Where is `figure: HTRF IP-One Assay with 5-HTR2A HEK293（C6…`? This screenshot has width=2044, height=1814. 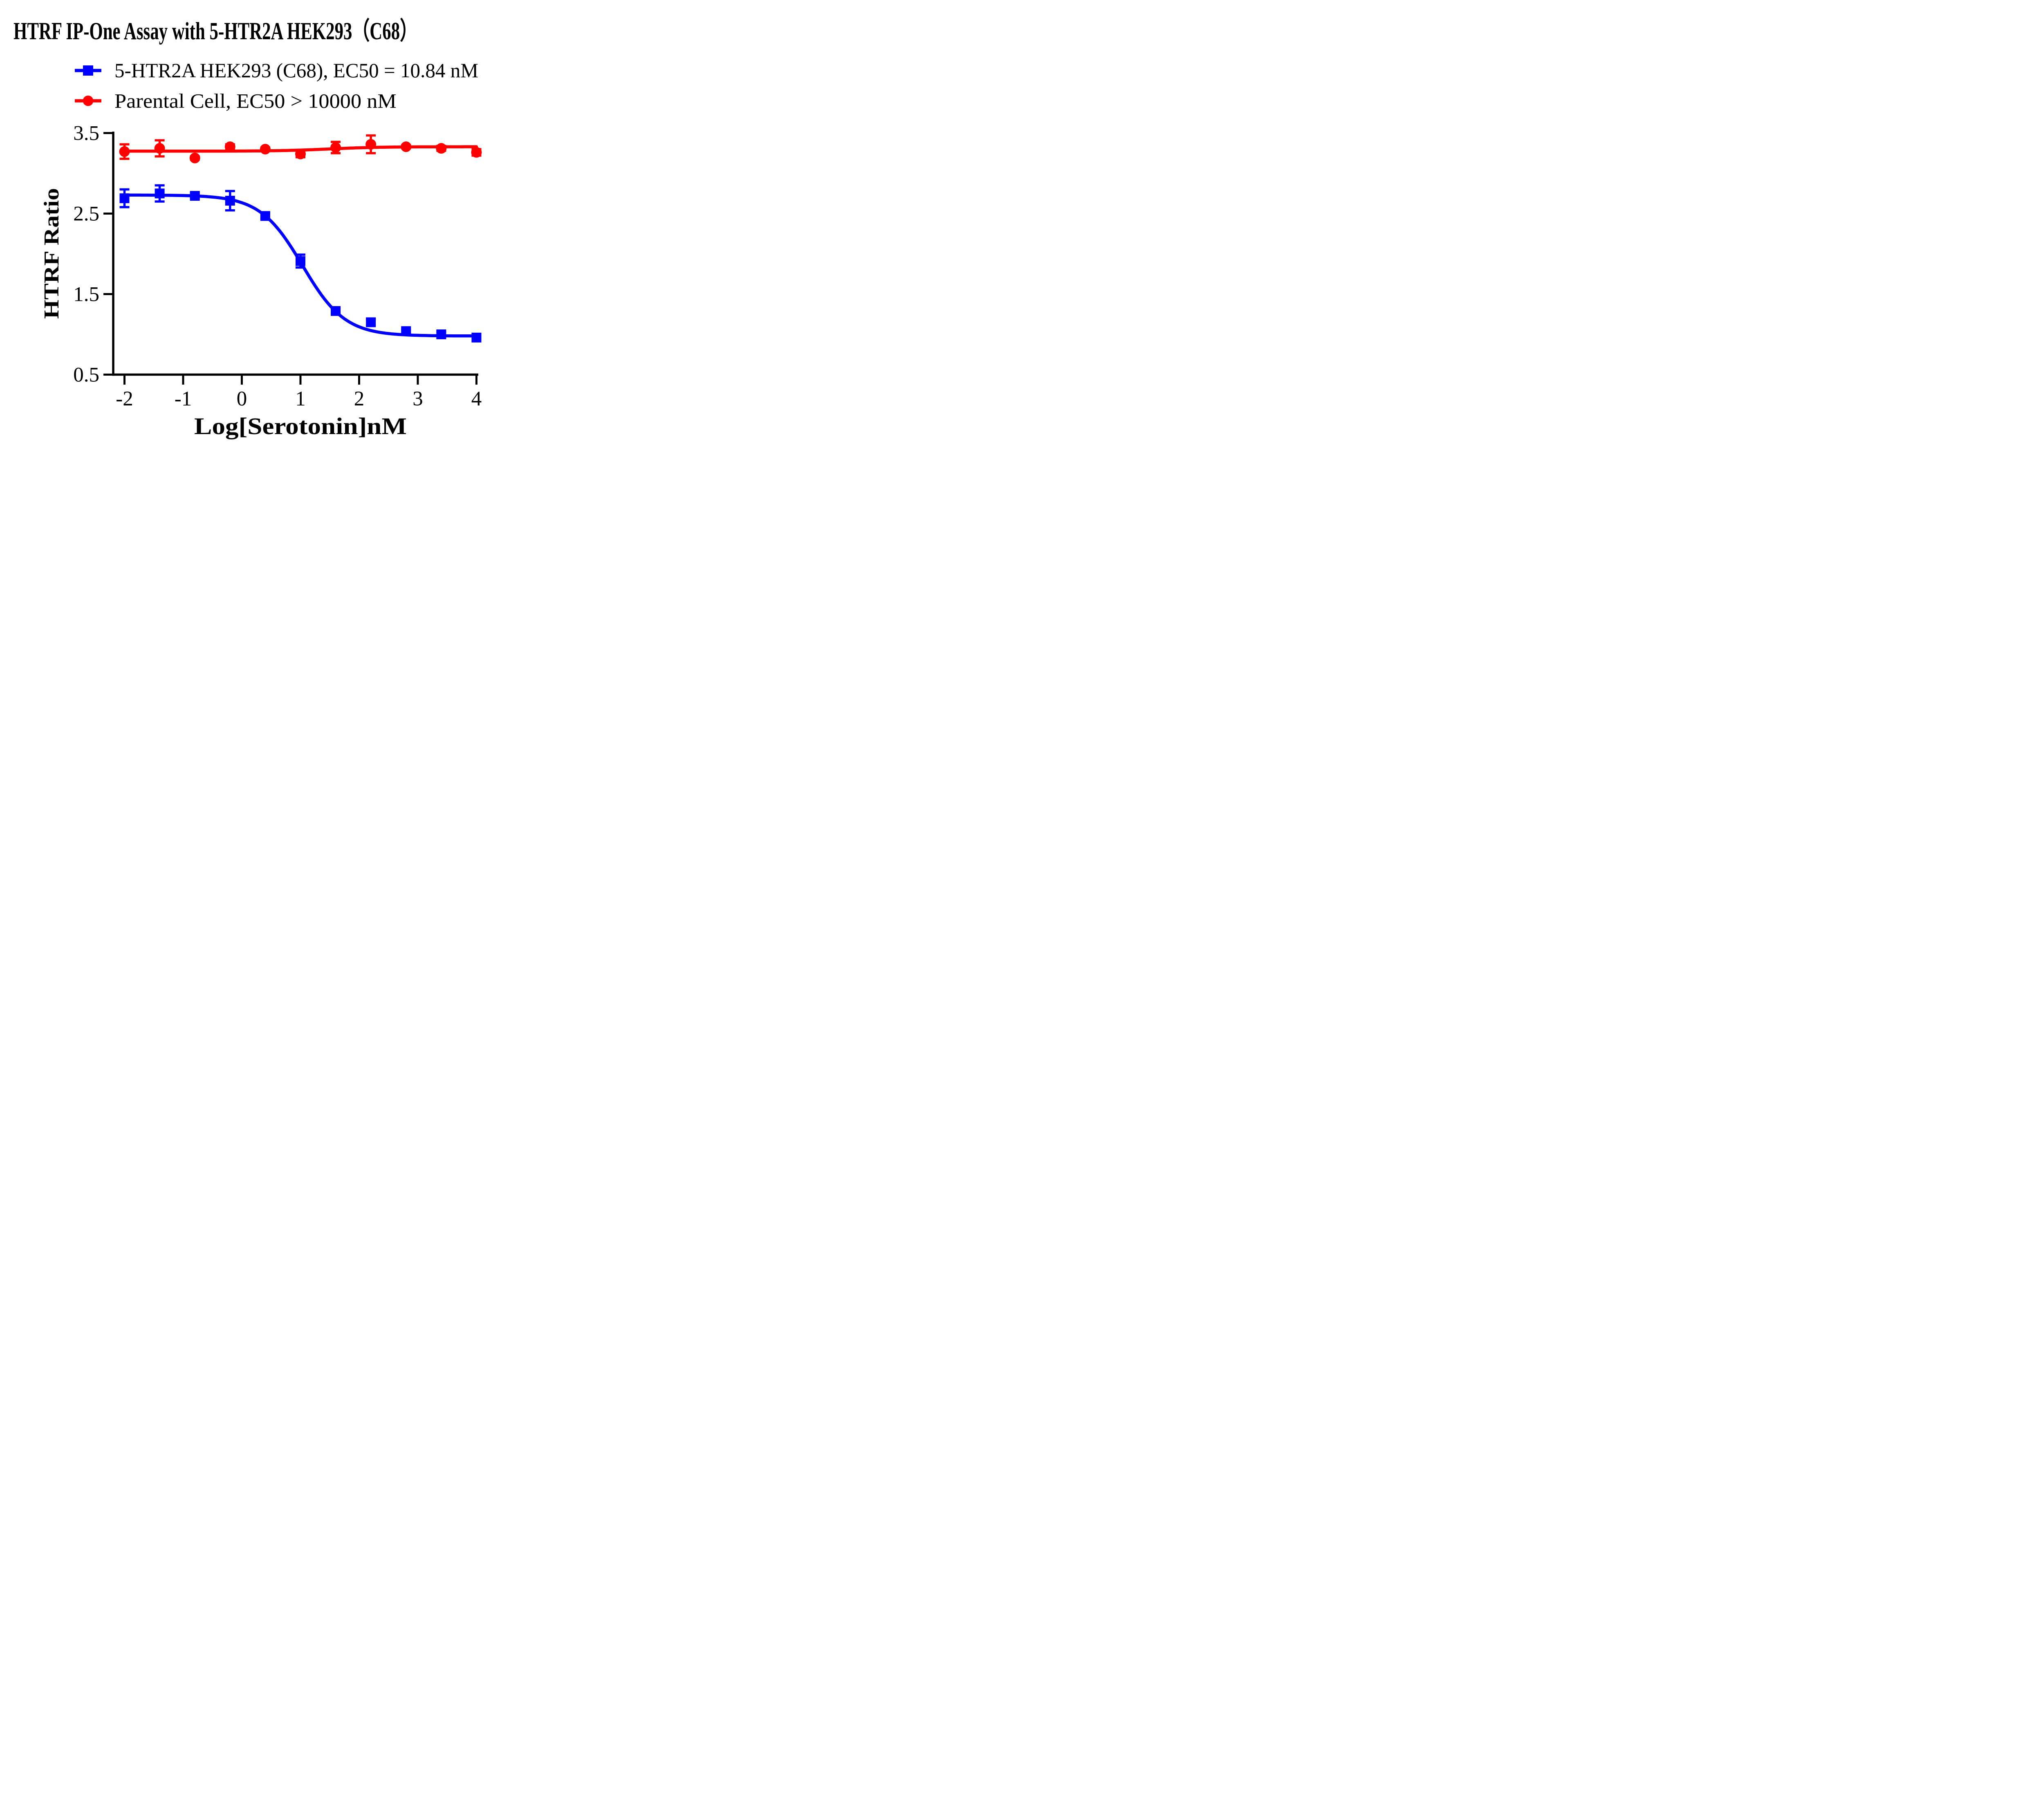
figure: HTRF IP-One Assay with 5-HTR2A HEK293（C6… is located at coordinates (294, 227).